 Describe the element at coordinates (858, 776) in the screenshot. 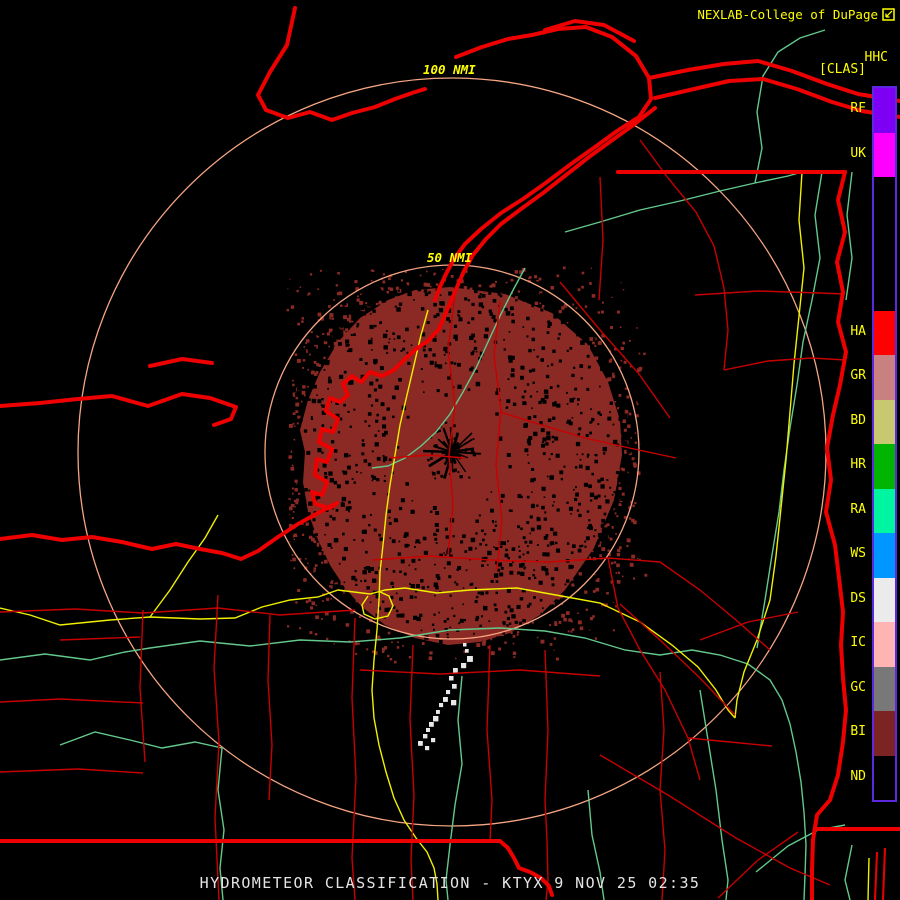

I see `legend-label-ND: ND` at that location.